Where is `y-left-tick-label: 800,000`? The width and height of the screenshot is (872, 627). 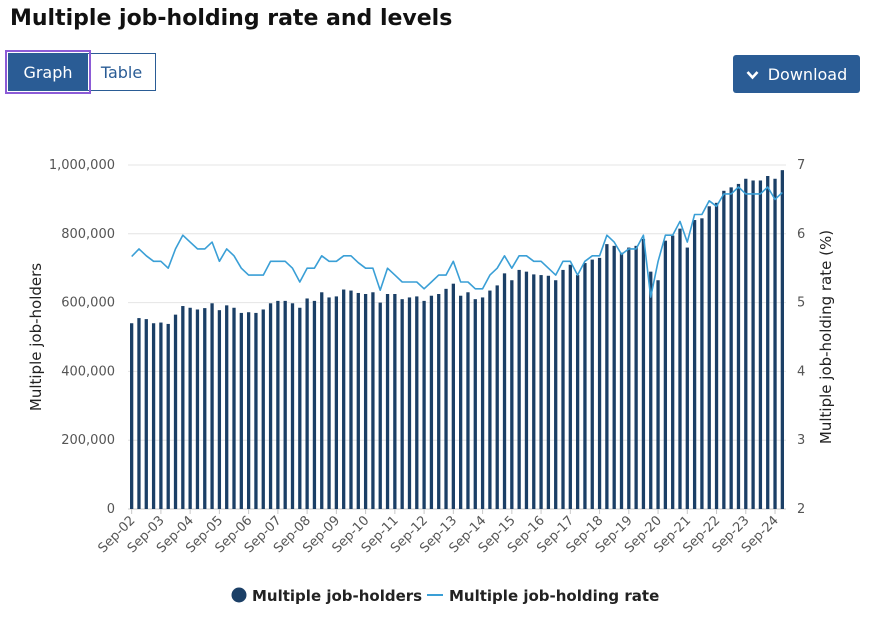 y-left-tick-label: 800,000 is located at coordinates (88, 234).